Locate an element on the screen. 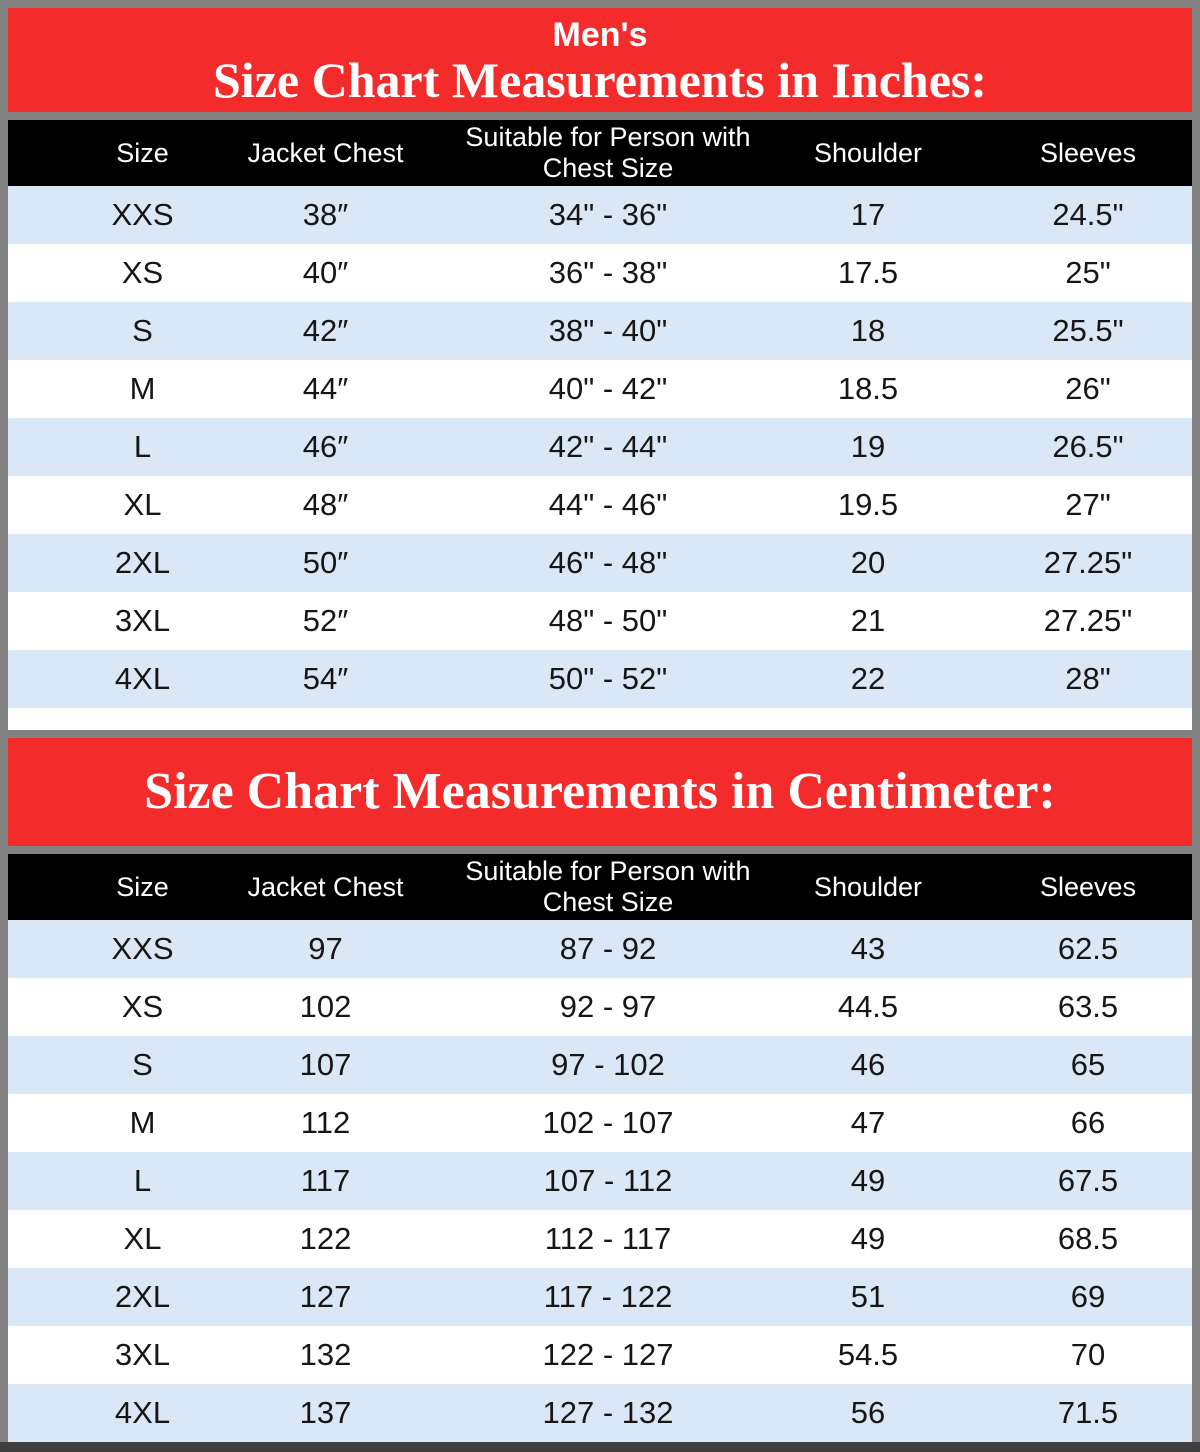 This screenshot has width=1200, height=1452. cm-section-banner: Size Chart Measurements in Centimeter: is located at coordinates (600, 792).